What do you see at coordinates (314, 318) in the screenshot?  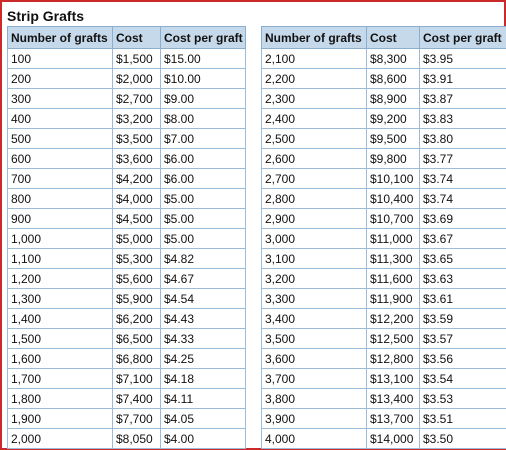 I see `cell-number-of-grafts: 3,400` at bounding box center [314, 318].